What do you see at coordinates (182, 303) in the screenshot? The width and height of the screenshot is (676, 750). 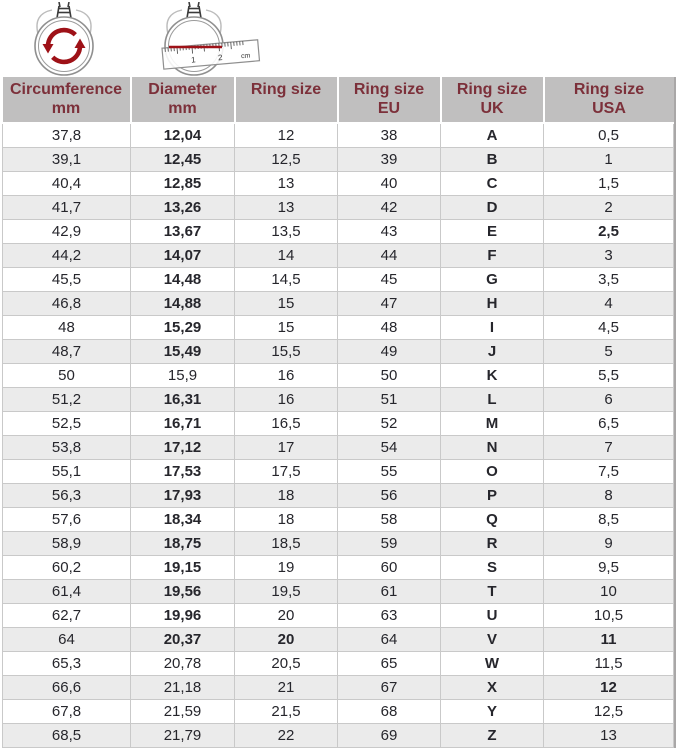 I see `cell: 14,88` at bounding box center [182, 303].